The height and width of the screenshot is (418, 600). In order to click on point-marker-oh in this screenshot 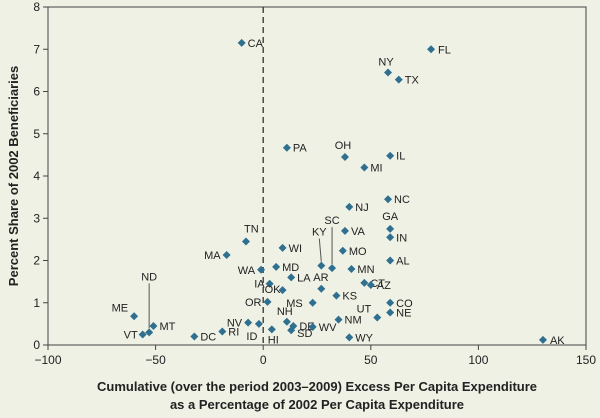, I will do `click(344, 156)`.